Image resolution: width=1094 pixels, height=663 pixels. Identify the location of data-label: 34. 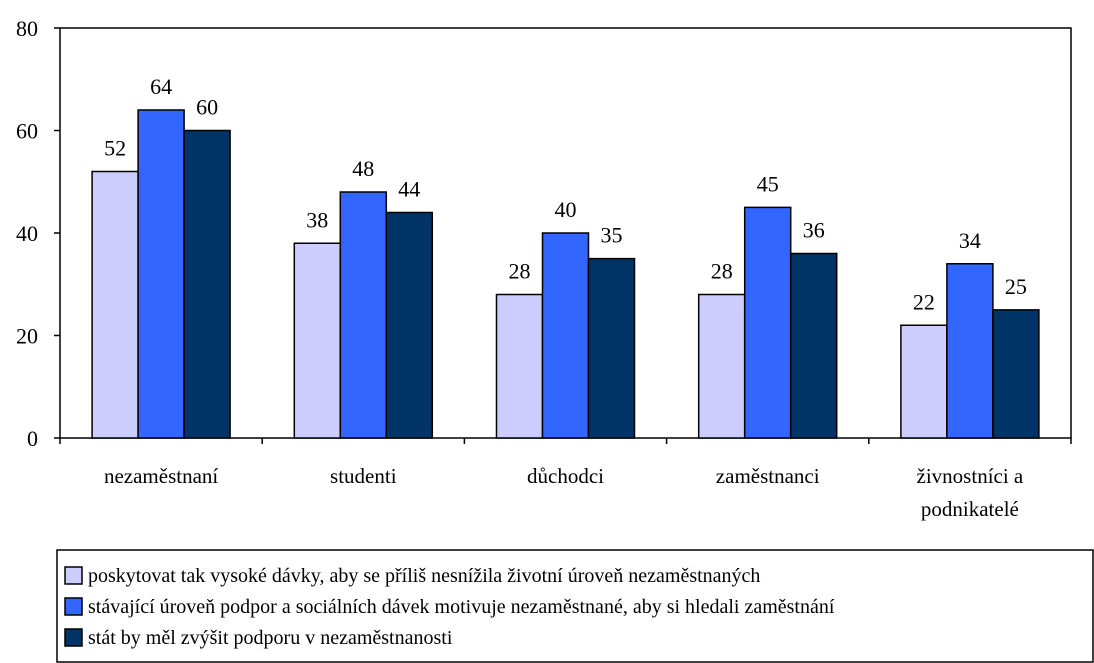
(970, 240).